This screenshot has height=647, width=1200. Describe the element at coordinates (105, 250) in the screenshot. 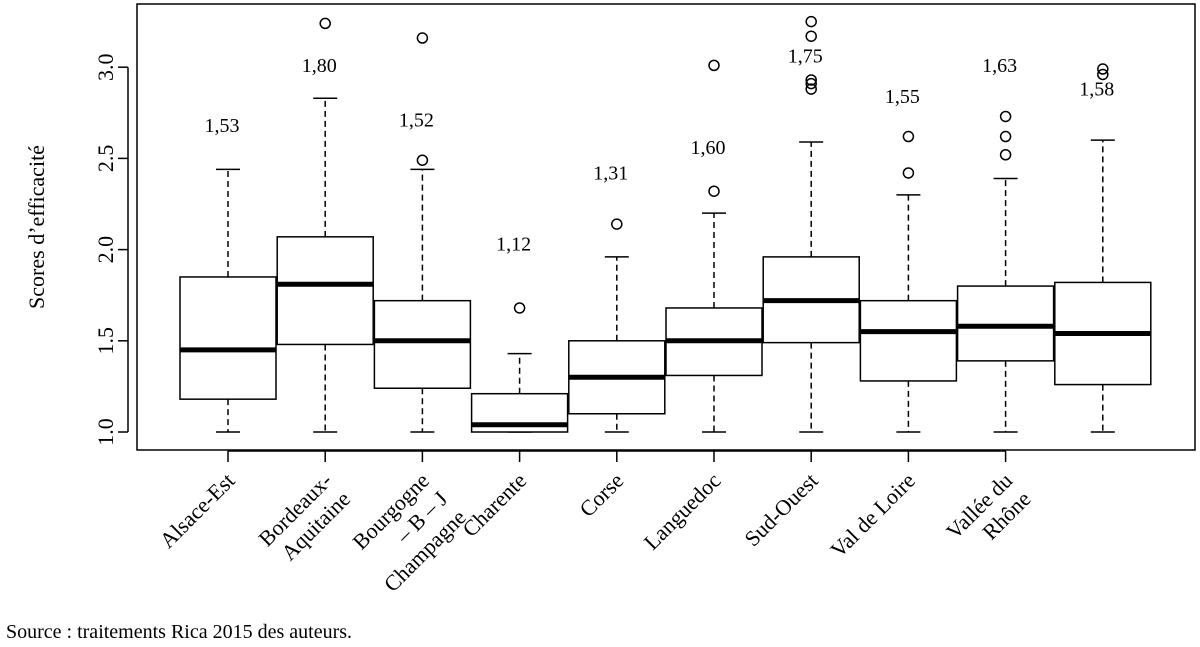

I see `y-tick-label: 2.0` at that location.